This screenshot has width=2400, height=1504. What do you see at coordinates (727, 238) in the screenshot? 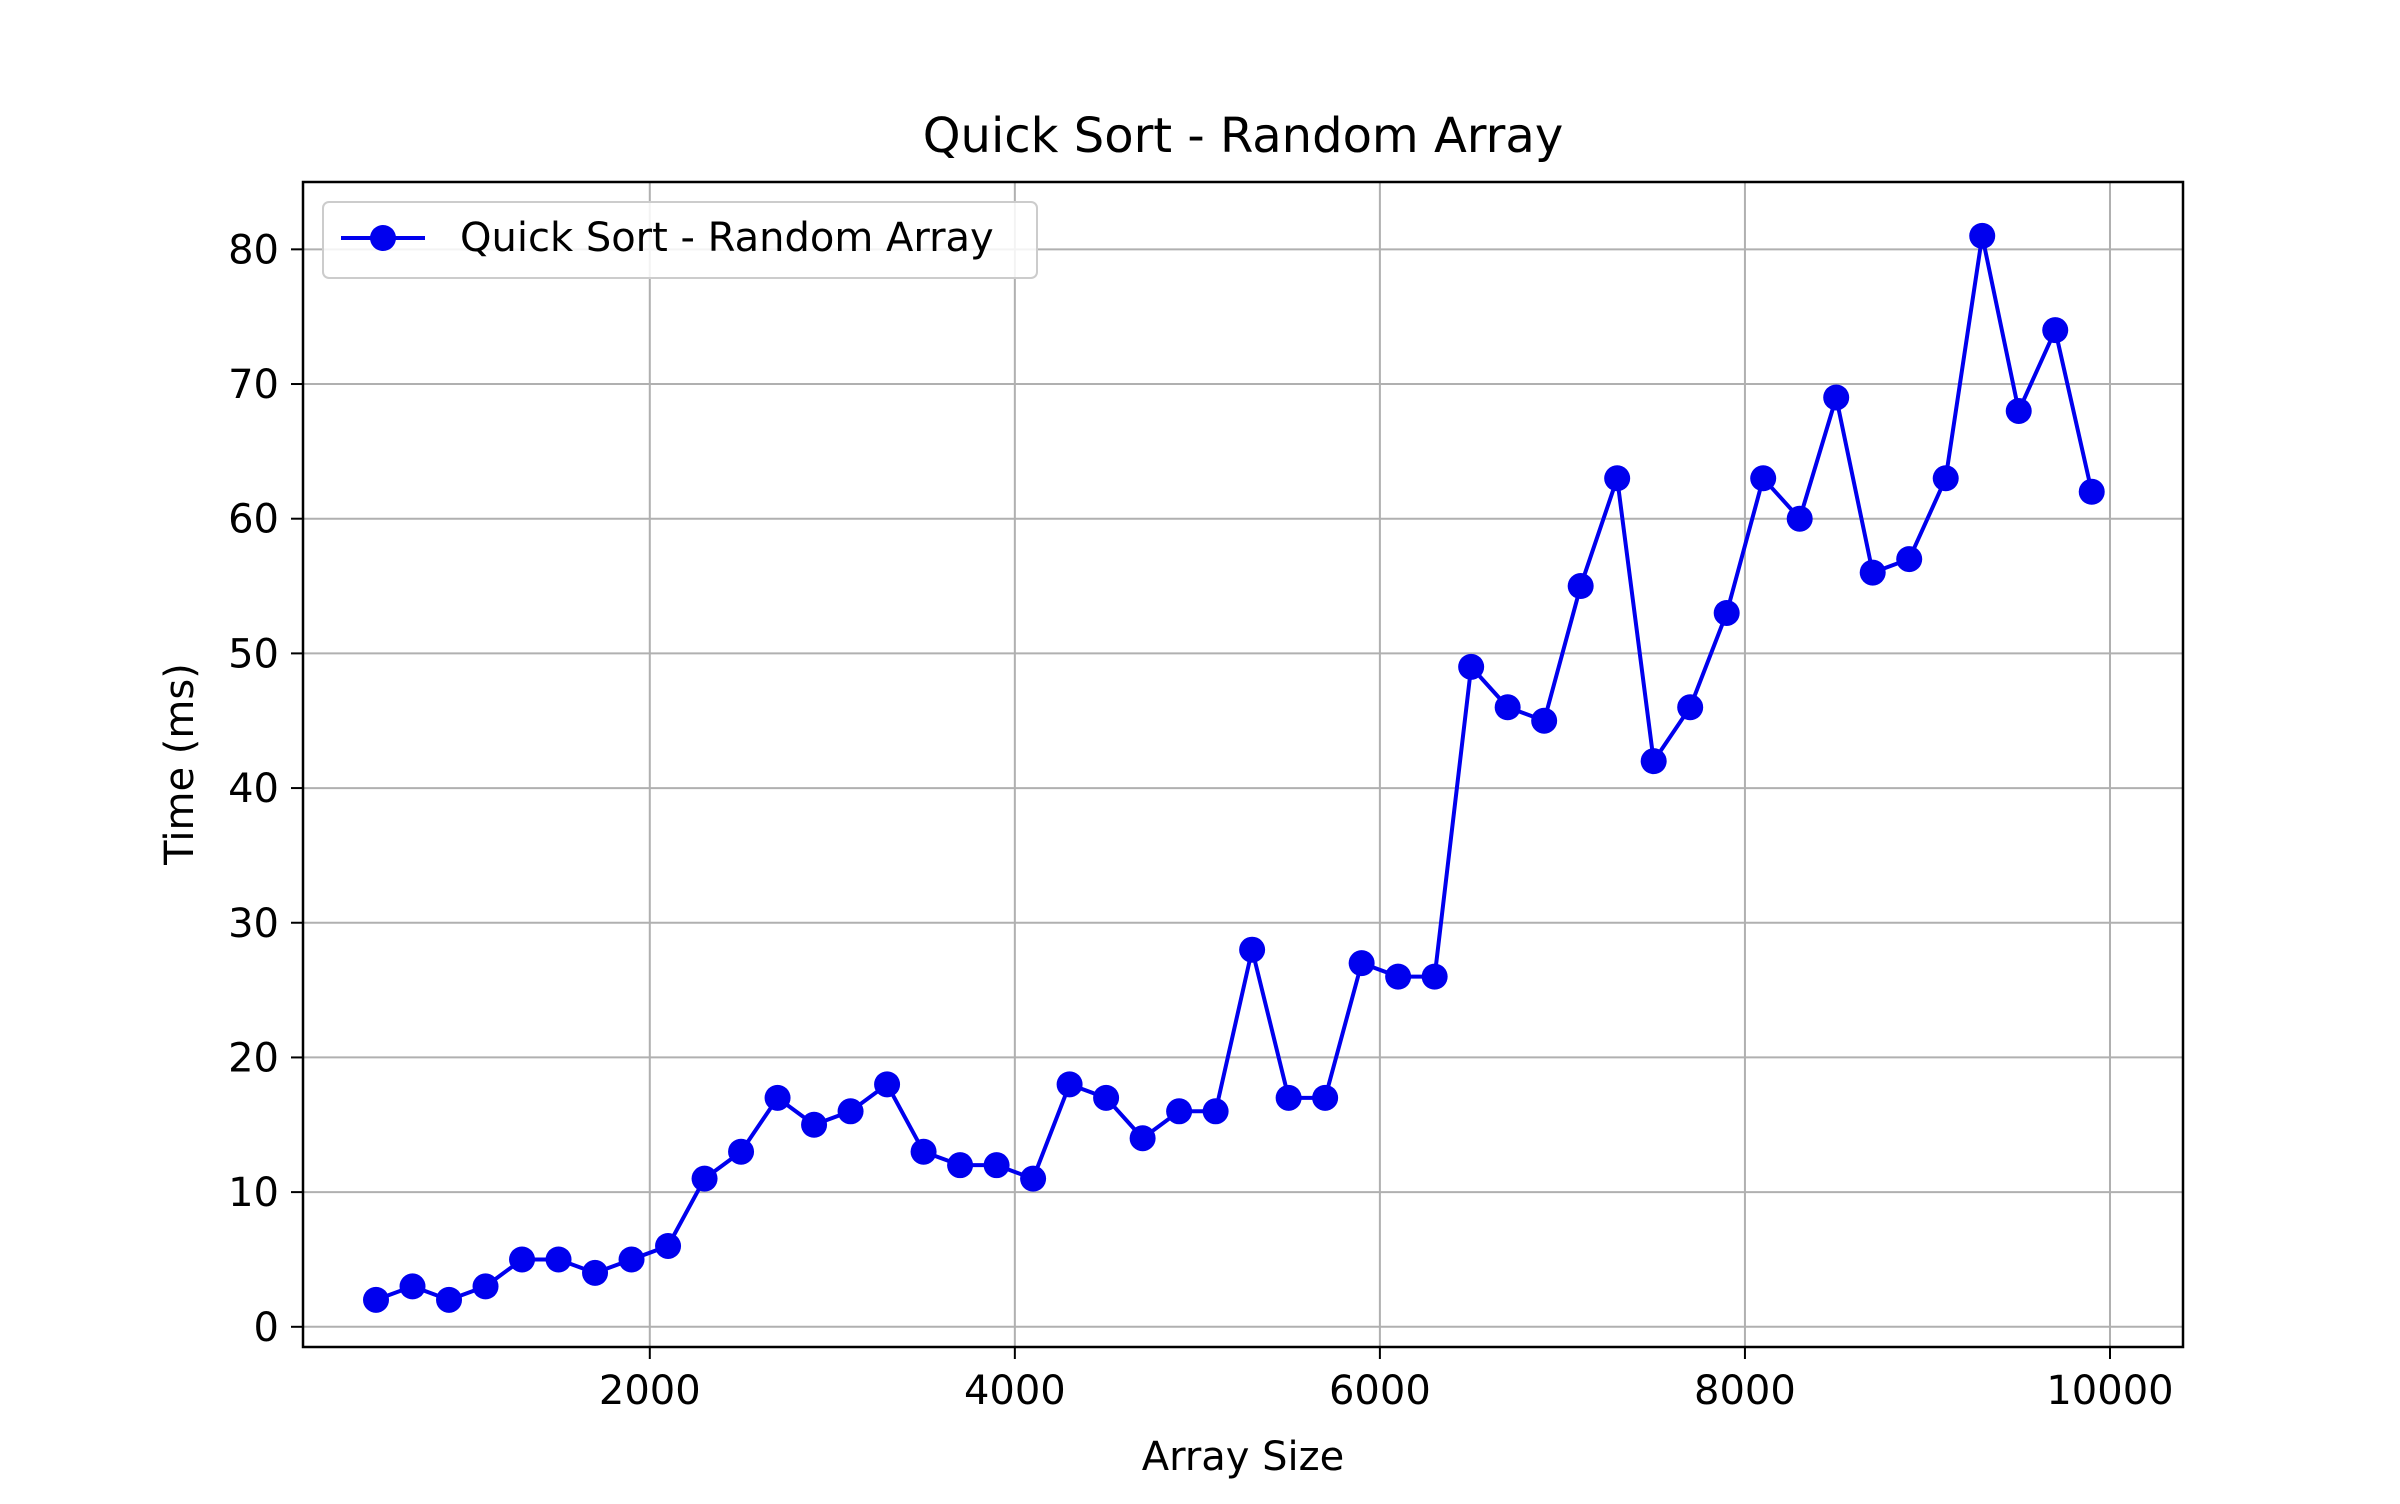
I see `legend-label: Quick Sort - Random Array` at bounding box center [727, 238].